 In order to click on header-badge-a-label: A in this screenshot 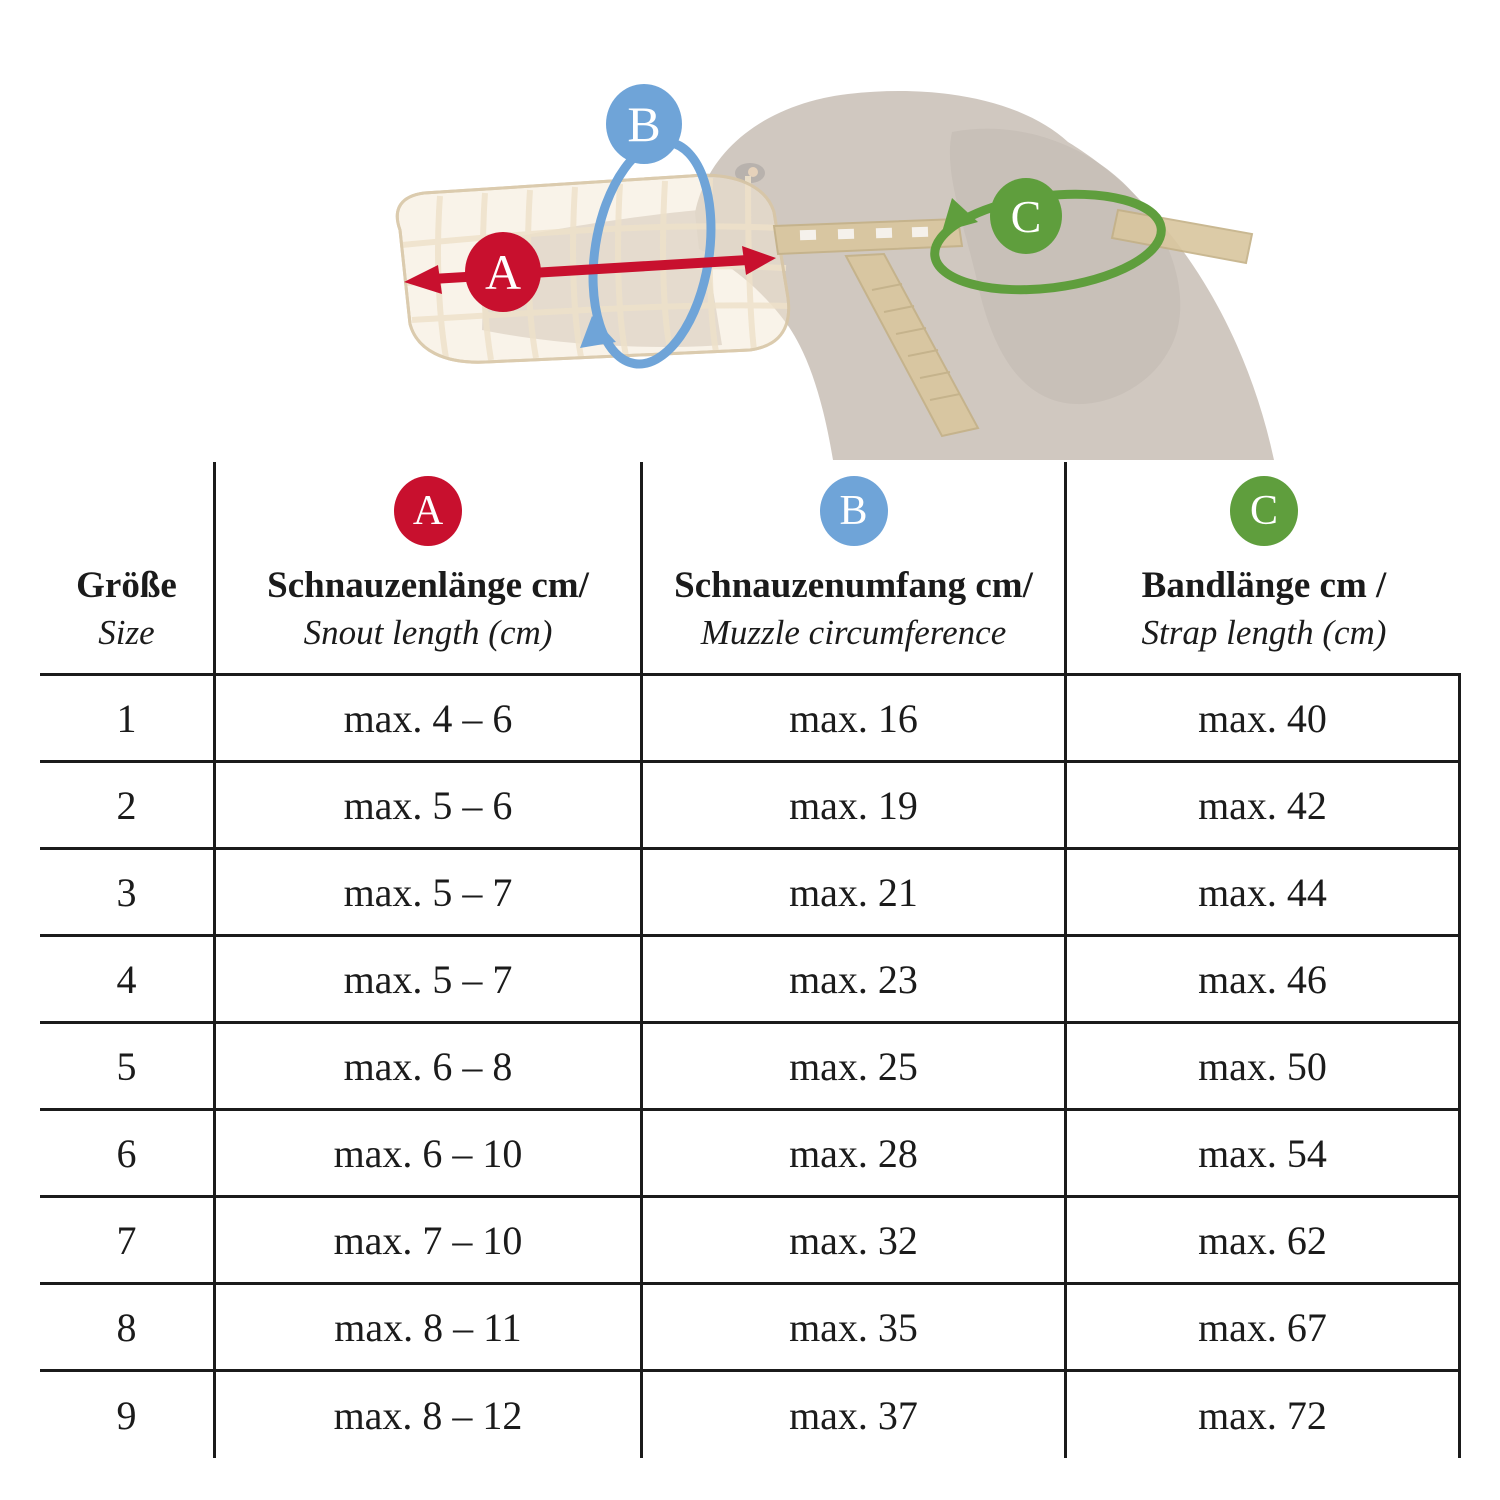, I will do `click(428, 511)`.